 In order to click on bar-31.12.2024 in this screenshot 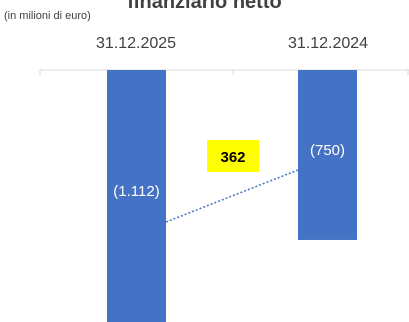, I will do `click(327, 155)`.